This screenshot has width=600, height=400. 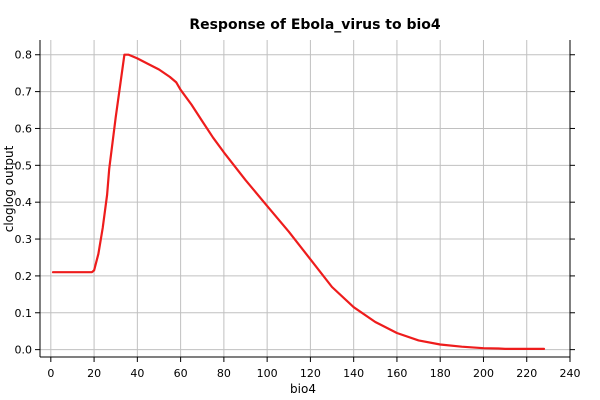 What do you see at coordinates (24, 92) in the screenshot?
I see `y-tick-label: 0.7` at bounding box center [24, 92].